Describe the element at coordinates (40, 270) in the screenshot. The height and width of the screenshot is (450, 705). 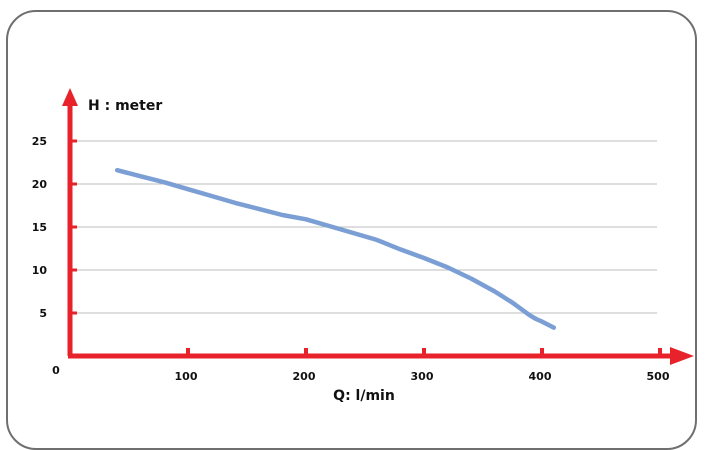
I see `y-tick-label-10: 10` at that location.